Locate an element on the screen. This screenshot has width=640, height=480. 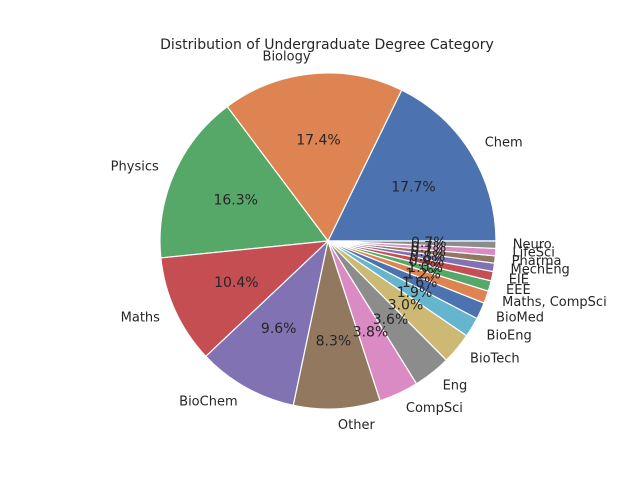
category-label-biomed: BioMed is located at coordinates (520, 317).